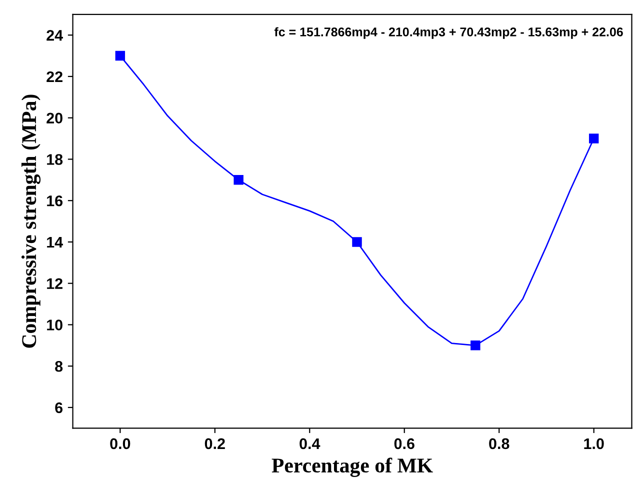 This screenshot has height=480, width=633. What do you see at coordinates (499, 444) in the screenshot?
I see `x-tick-label: 0.8` at bounding box center [499, 444].